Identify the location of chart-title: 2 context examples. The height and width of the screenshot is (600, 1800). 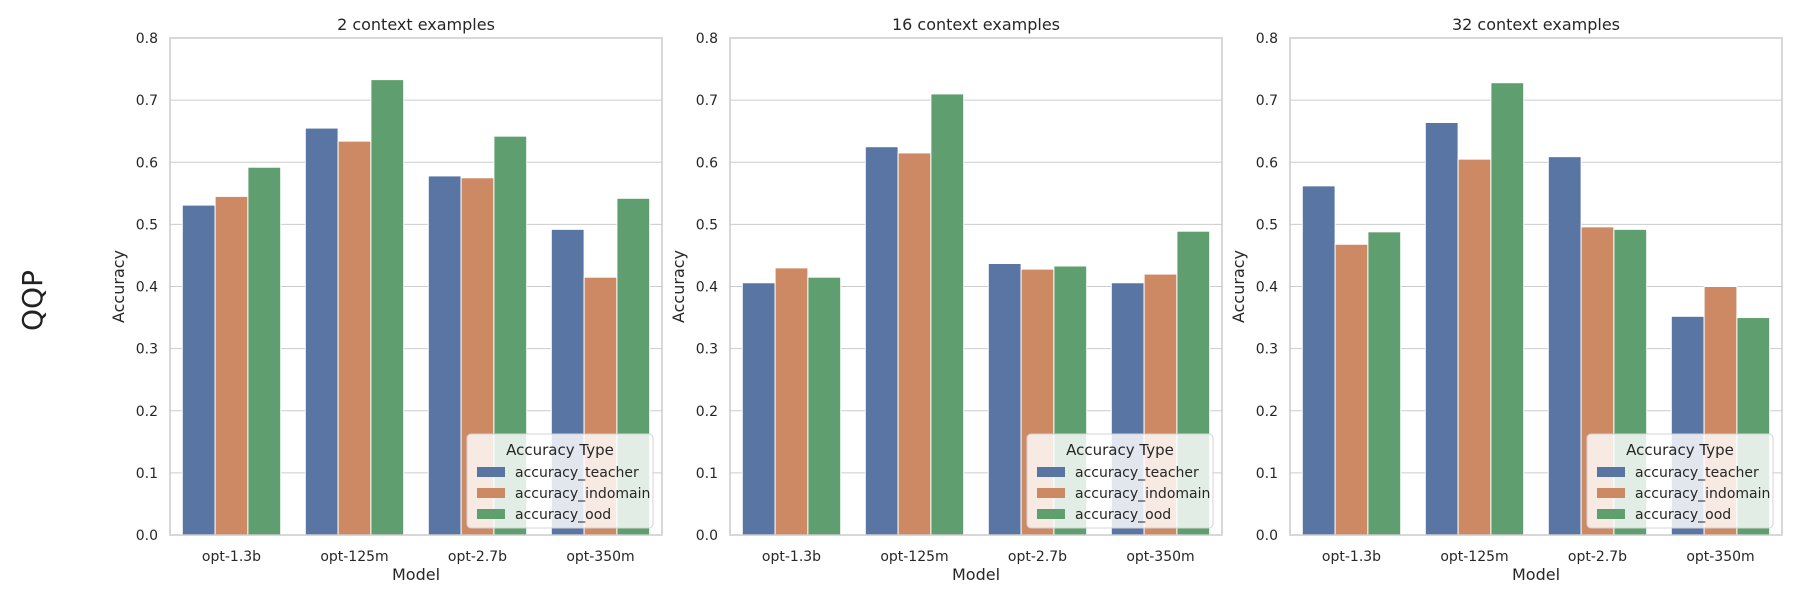
(416, 24).